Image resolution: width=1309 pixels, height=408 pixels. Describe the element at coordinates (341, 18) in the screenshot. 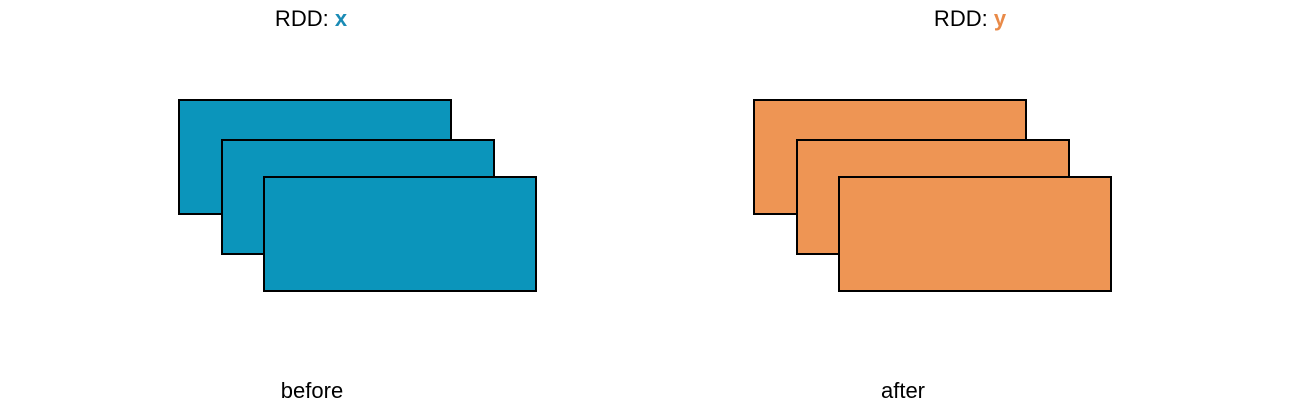

I see `rdd-x-name: x` at that location.